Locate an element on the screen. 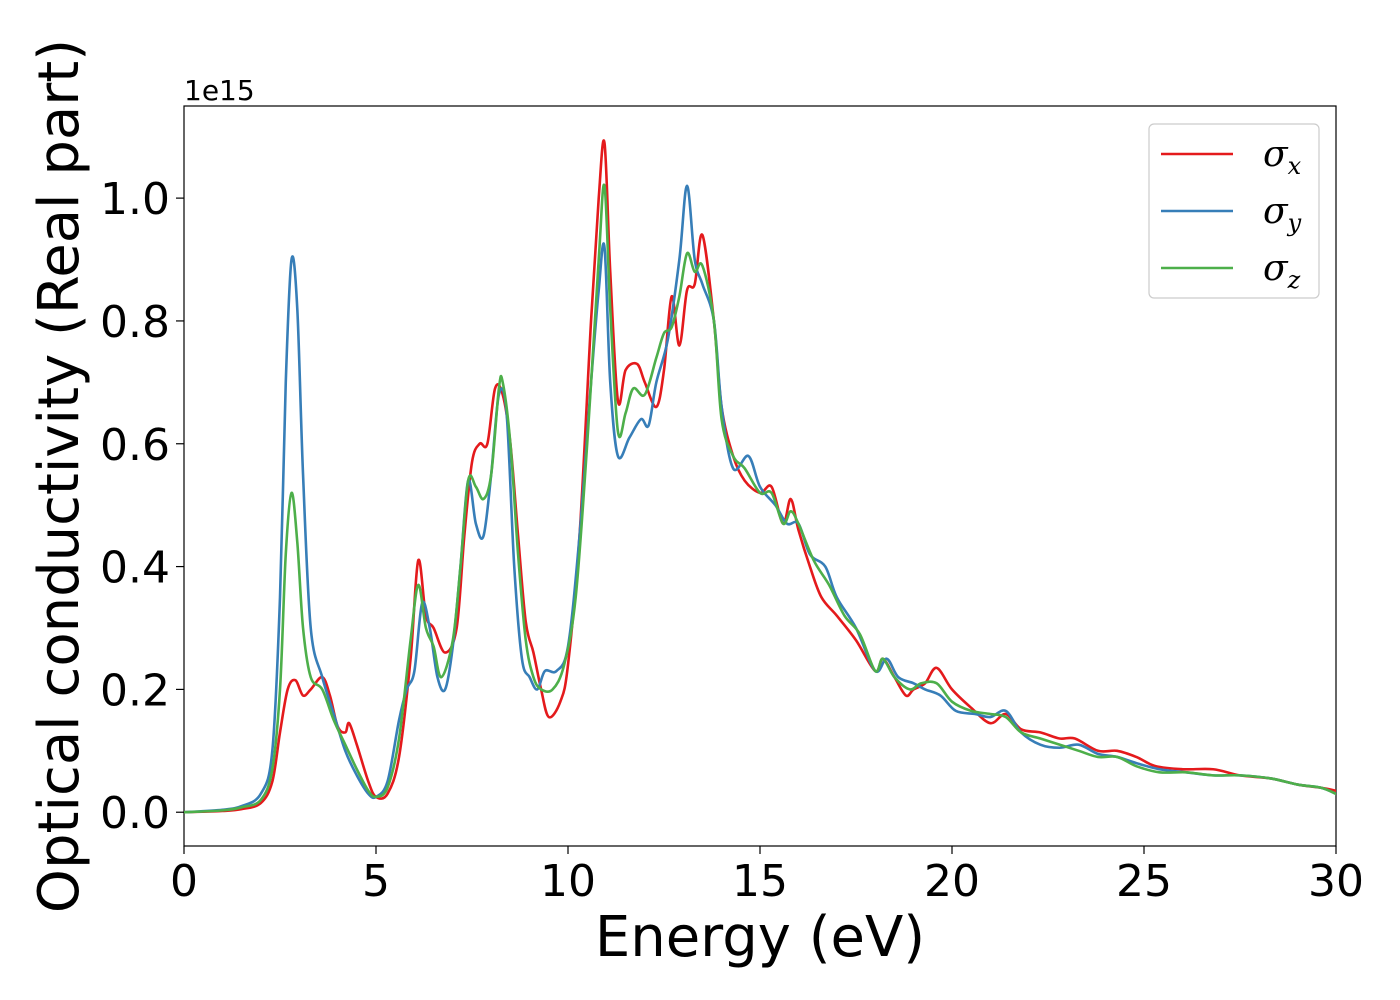  x-tick-label: 5 is located at coordinates (376, 881).